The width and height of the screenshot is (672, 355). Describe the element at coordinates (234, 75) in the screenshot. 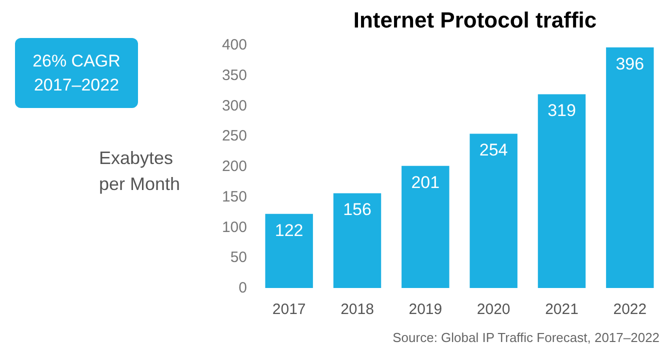

I see `y-tick-label: 350` at that location.